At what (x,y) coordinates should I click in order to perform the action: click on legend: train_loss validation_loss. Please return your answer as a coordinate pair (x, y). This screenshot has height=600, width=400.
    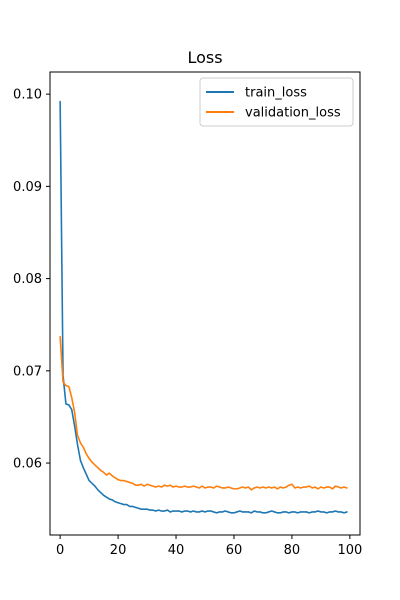
    Looking at the image, I should click on (276, 102).